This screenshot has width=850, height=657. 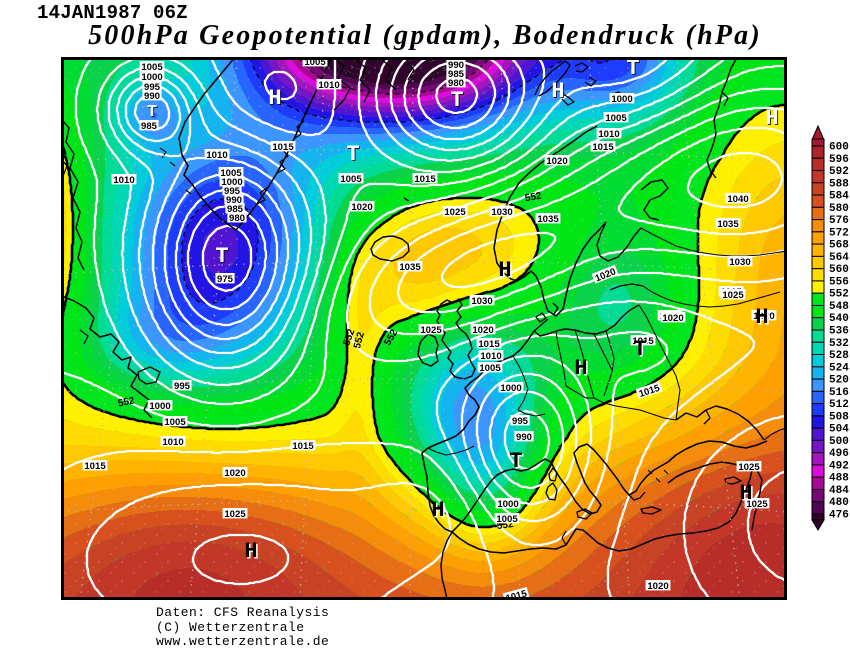 What do you see at coordinates (839, 344) in the screenshot?
I see `svg-text: 532` at bounding box center [839, 344].